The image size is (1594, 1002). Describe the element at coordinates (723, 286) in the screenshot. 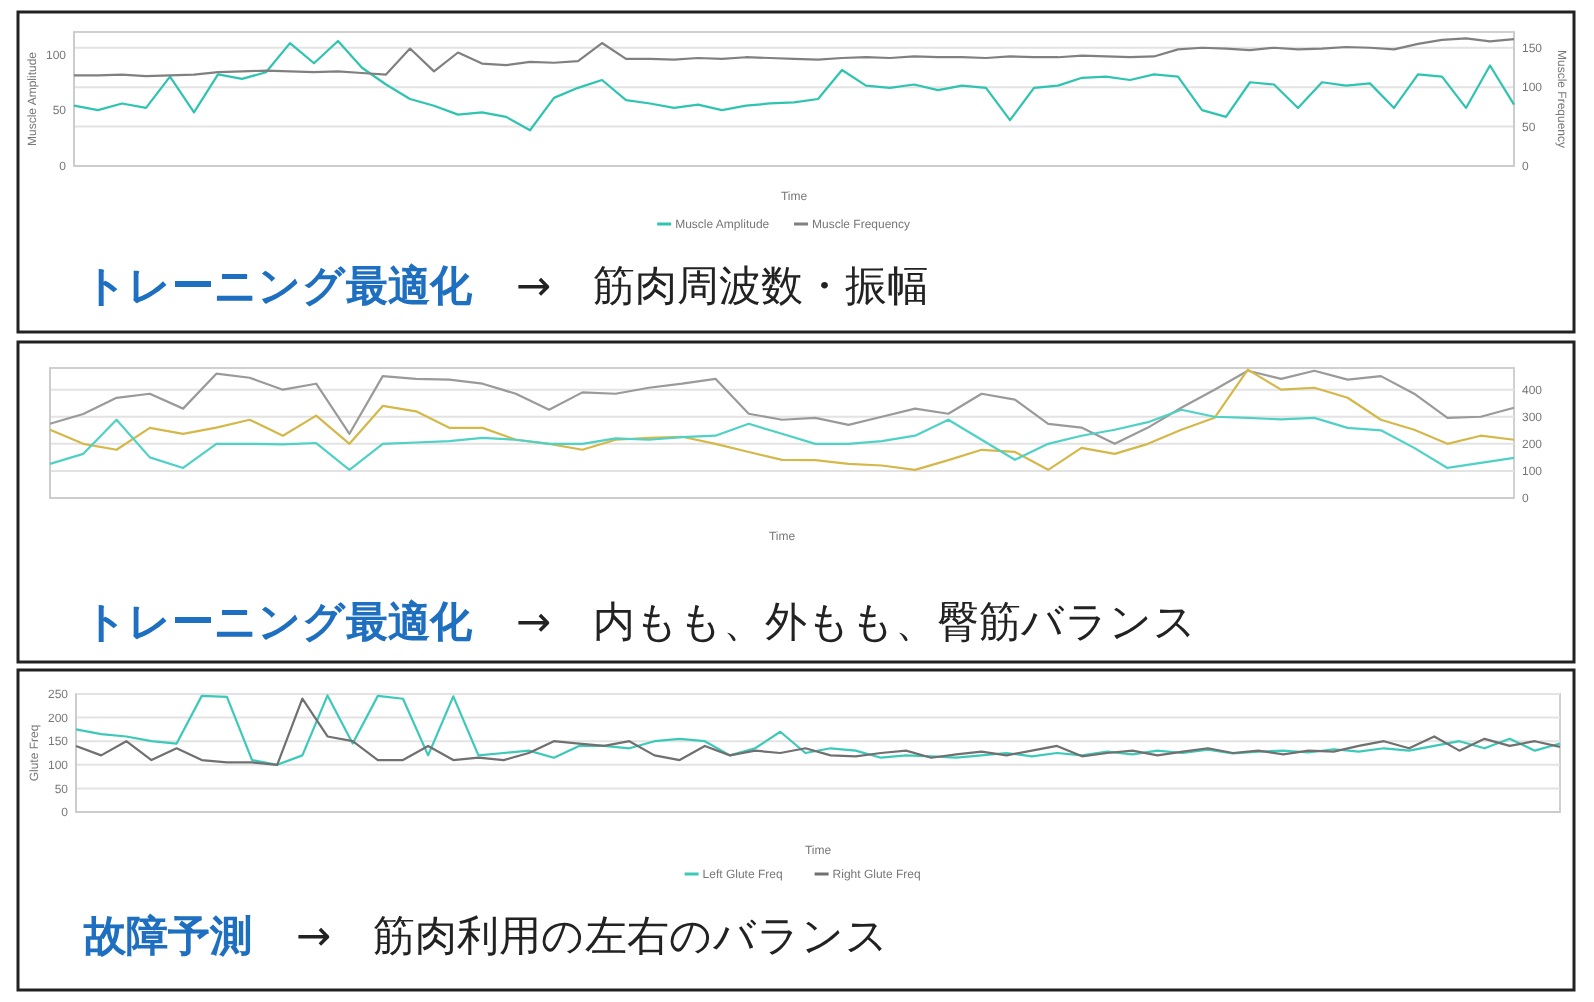

I see `text: → 筋肉周波数・振幅` at that location.